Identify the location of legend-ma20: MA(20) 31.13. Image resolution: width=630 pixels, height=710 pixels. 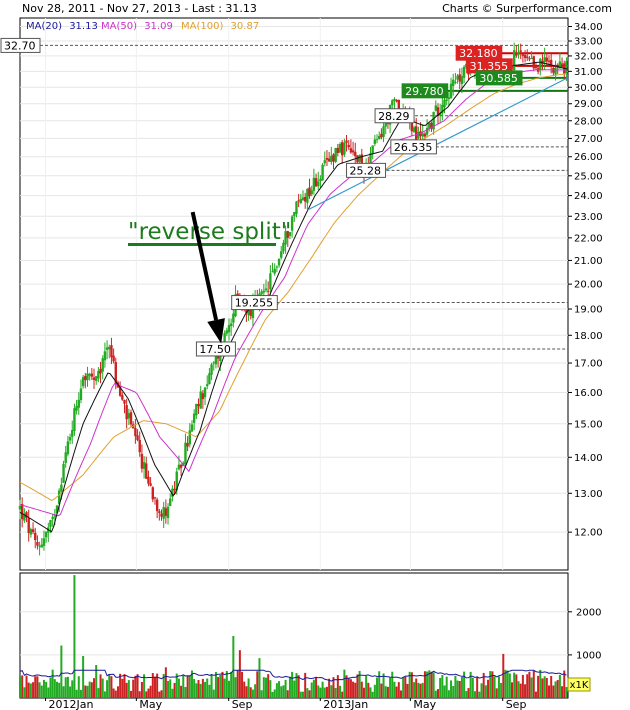
(62, 26).